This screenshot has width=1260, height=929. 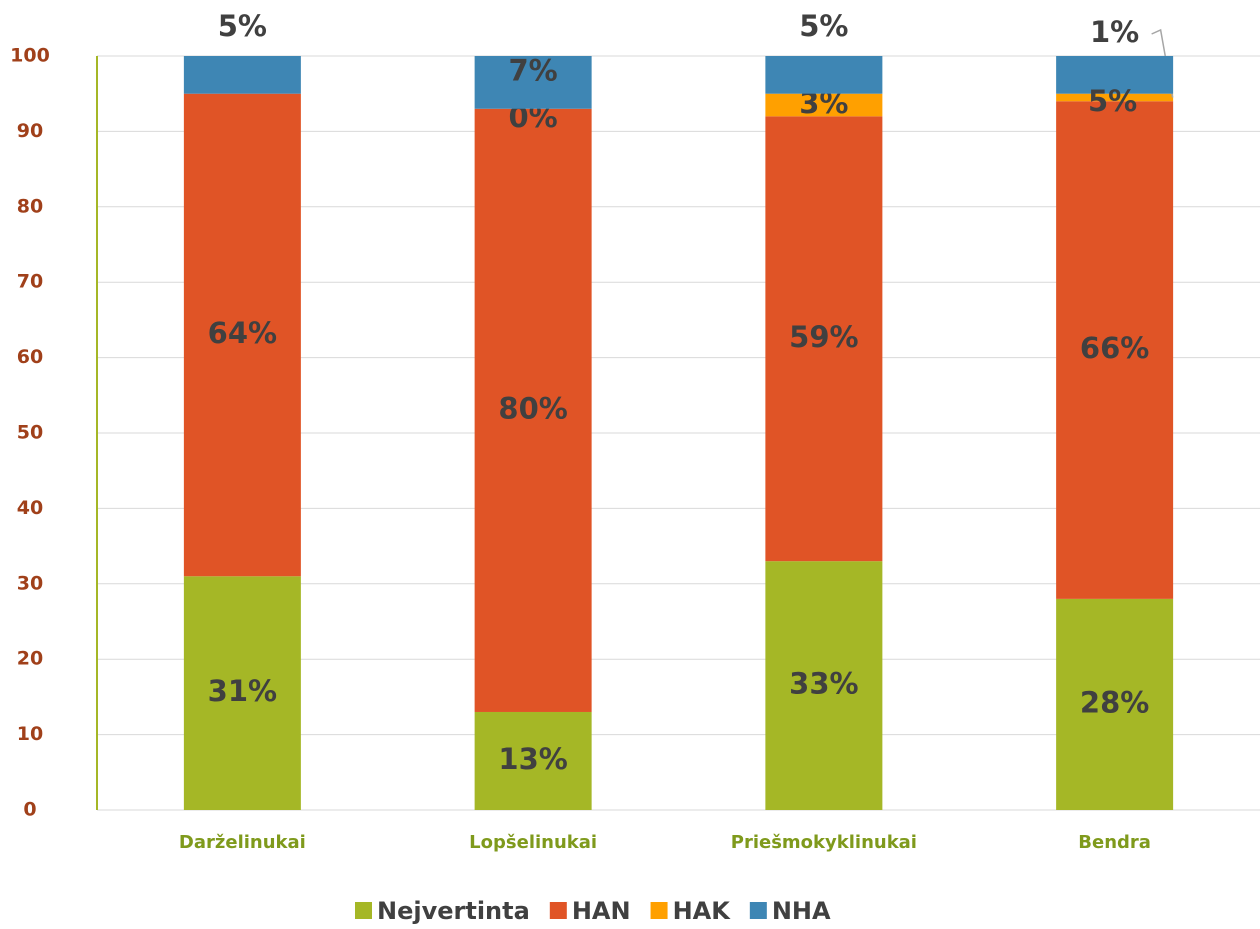 I want to click on x-tick-label: Bendra, so click(x=1114, y=842).